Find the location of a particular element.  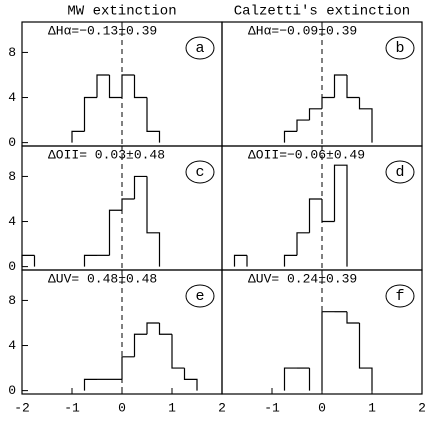

panel-label: f is located at coordinates (399, 296).